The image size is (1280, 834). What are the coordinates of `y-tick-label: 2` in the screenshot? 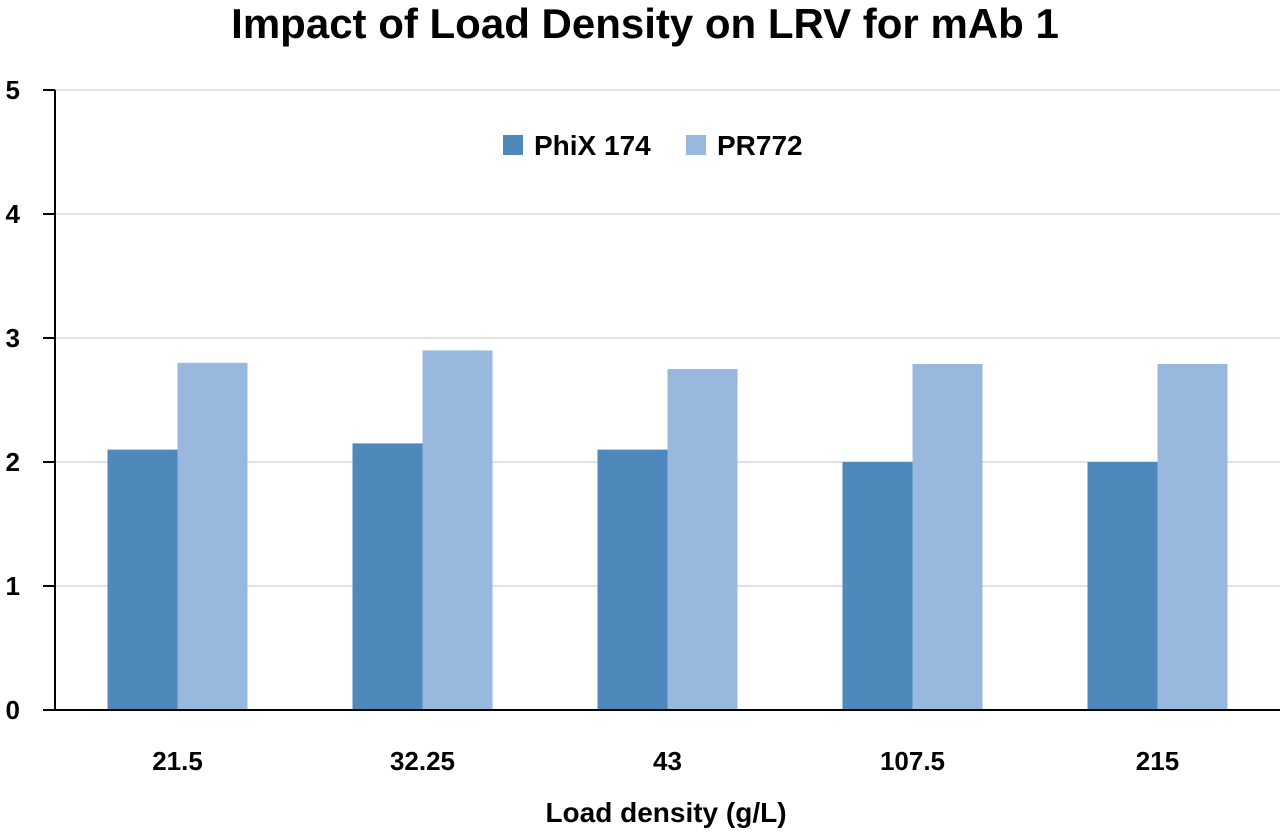 It's located at (13, 462).